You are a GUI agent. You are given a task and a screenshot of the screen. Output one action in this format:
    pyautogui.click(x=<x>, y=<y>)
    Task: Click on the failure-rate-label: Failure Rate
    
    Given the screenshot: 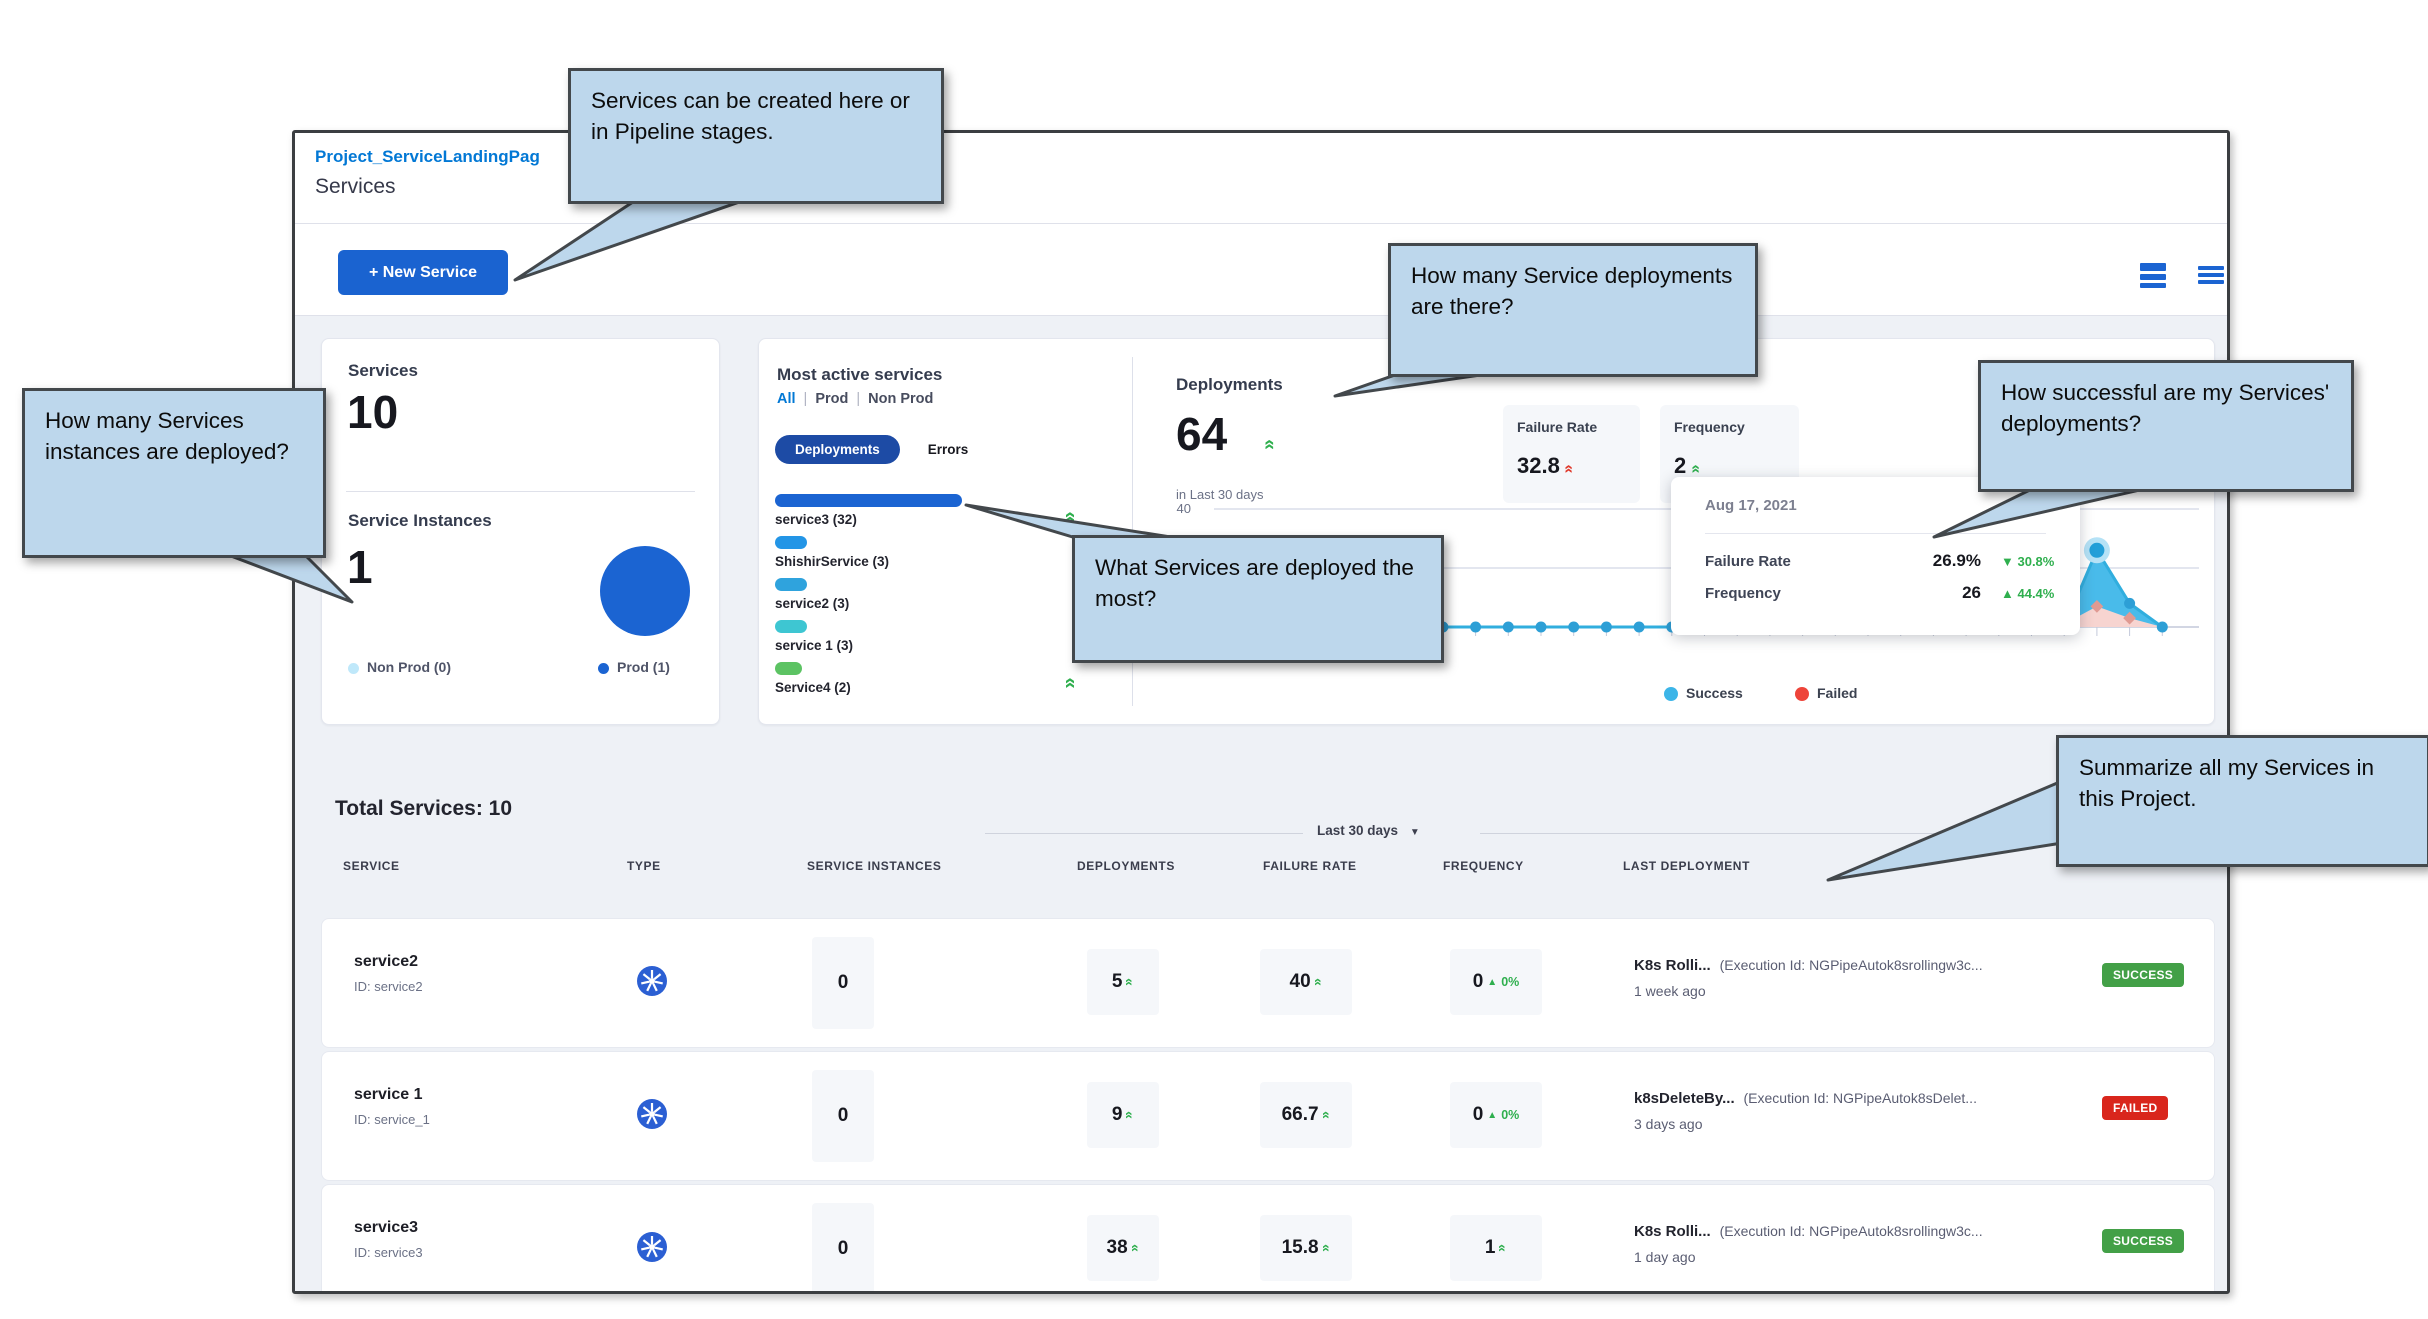 What is the action you would take?
    pyautogui.click(x=1557, y=427)
    